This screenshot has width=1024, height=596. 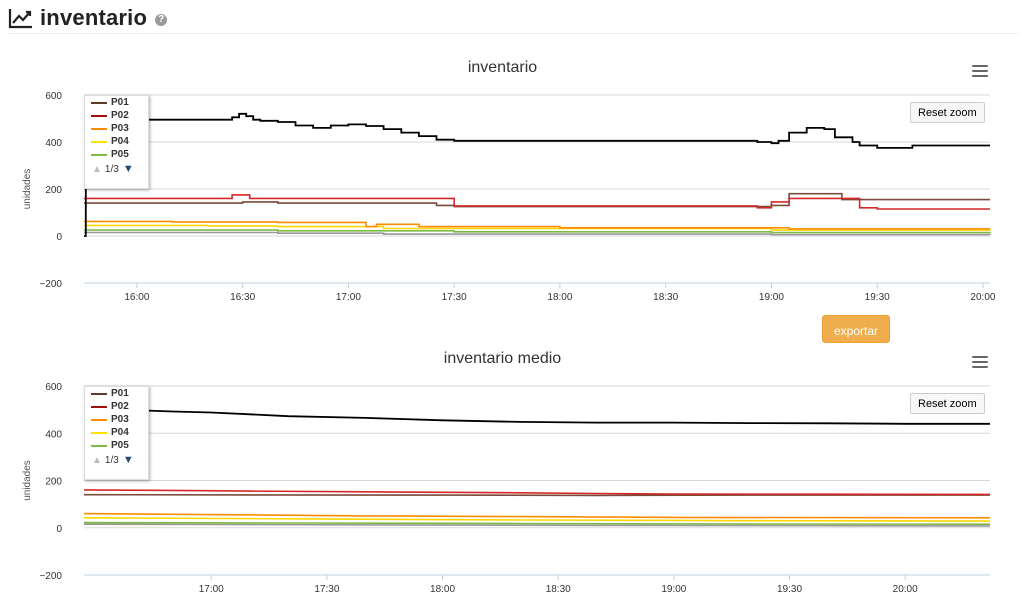 I want to click on page-title: inventario, so click(x=94, y=17).